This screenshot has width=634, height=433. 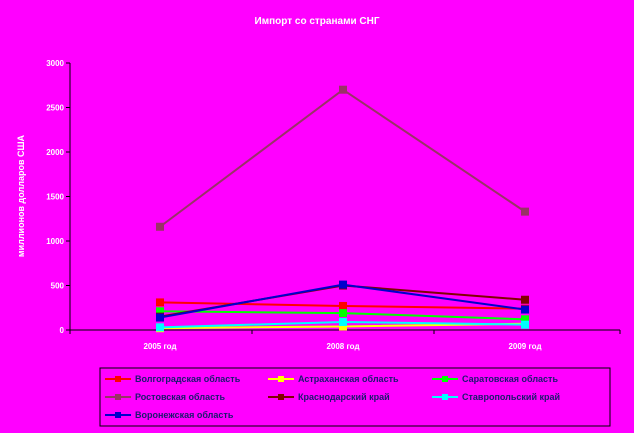 I want to click on legend-box, so click(x=355, y=397).